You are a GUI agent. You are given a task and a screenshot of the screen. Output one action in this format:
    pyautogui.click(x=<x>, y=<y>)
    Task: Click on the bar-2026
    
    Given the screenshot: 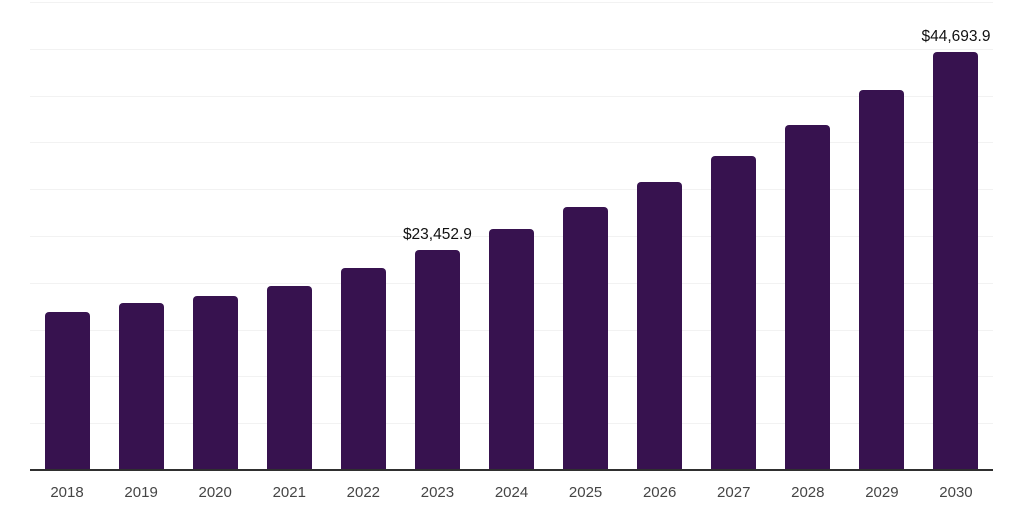 What is the action you would take?
    pyautogui.click(x=660, y=326)
    